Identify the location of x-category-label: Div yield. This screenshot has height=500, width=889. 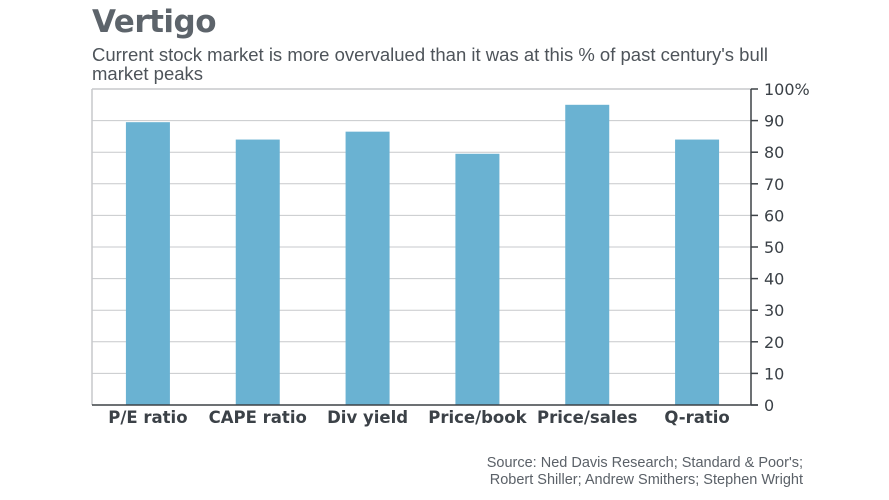
(367, 417).